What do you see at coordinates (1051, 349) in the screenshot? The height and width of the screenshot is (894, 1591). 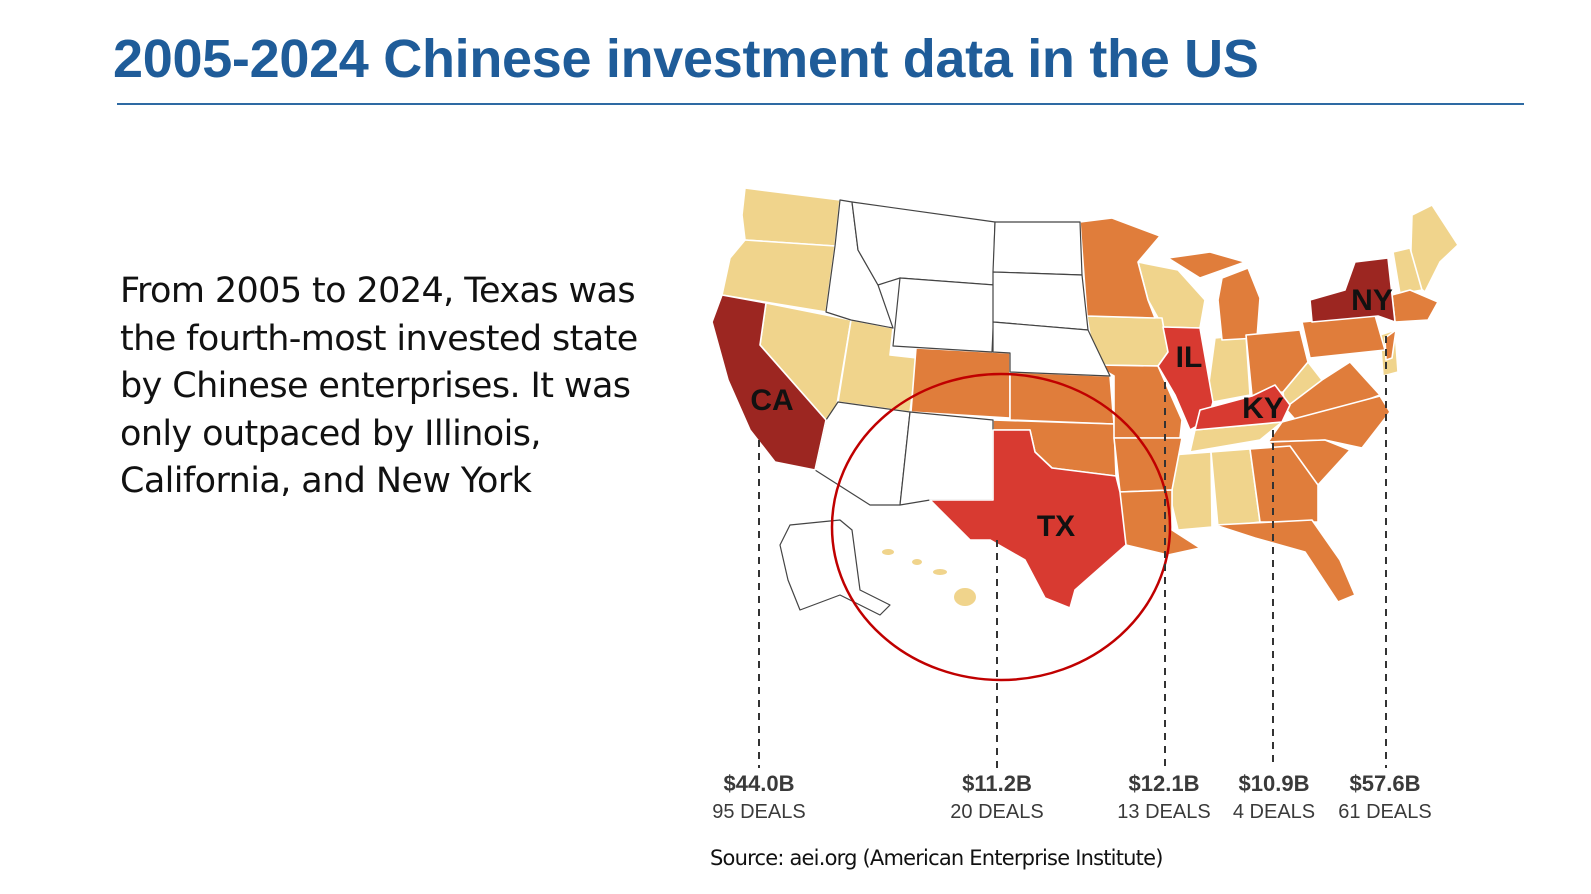 I see `state-ne` at bounding box center [1051, 349].